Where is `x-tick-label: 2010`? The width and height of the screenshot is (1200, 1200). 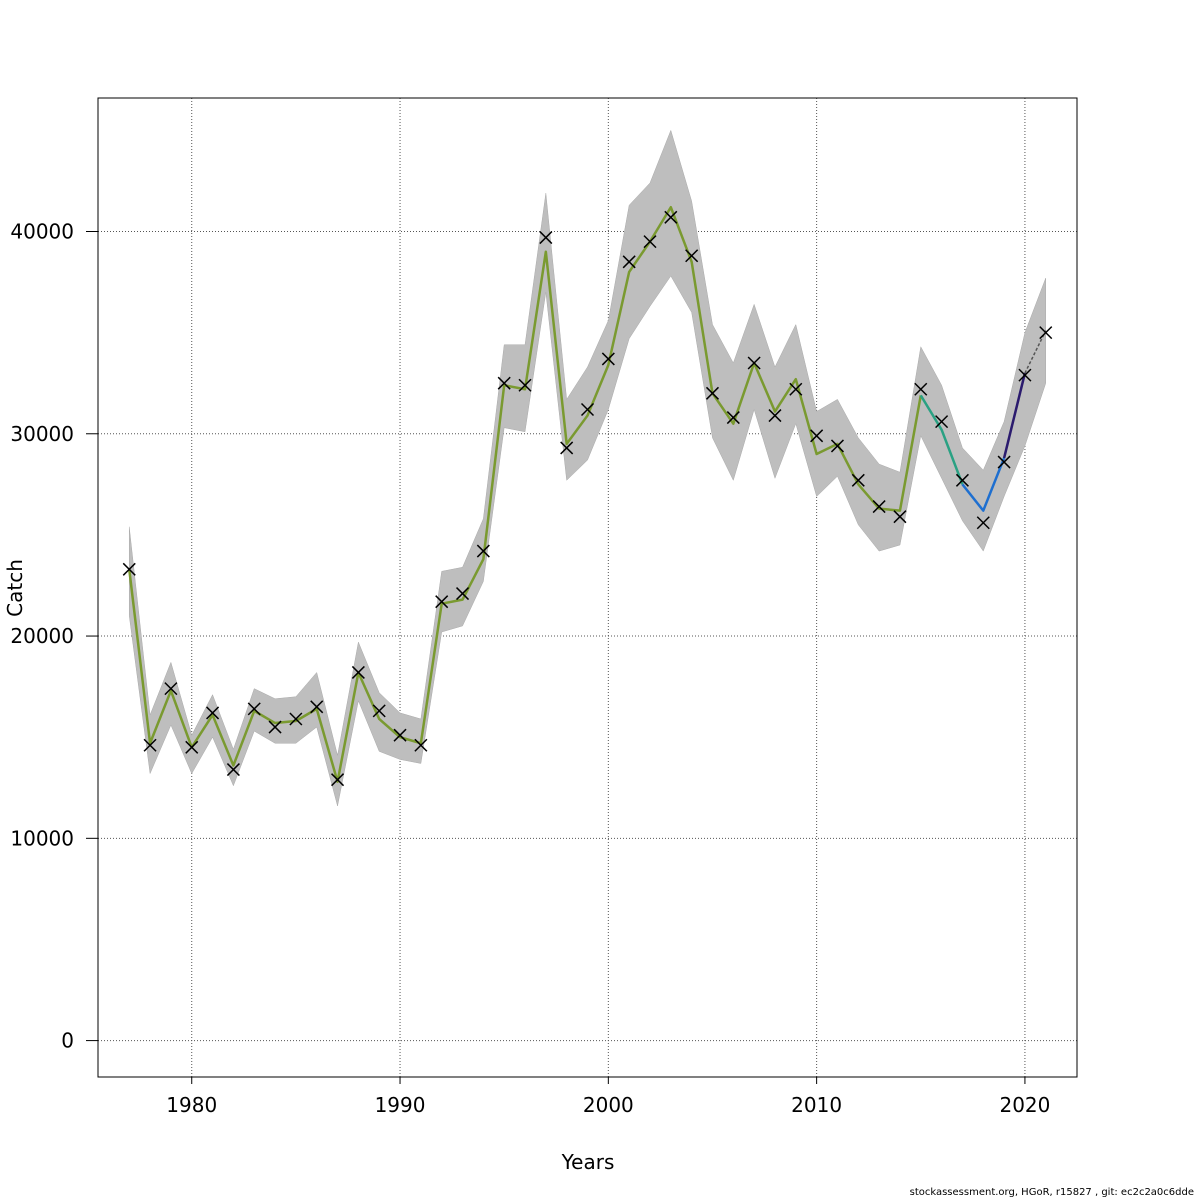
x-tick-label: 2010 is located at coordinates (816, 1105).